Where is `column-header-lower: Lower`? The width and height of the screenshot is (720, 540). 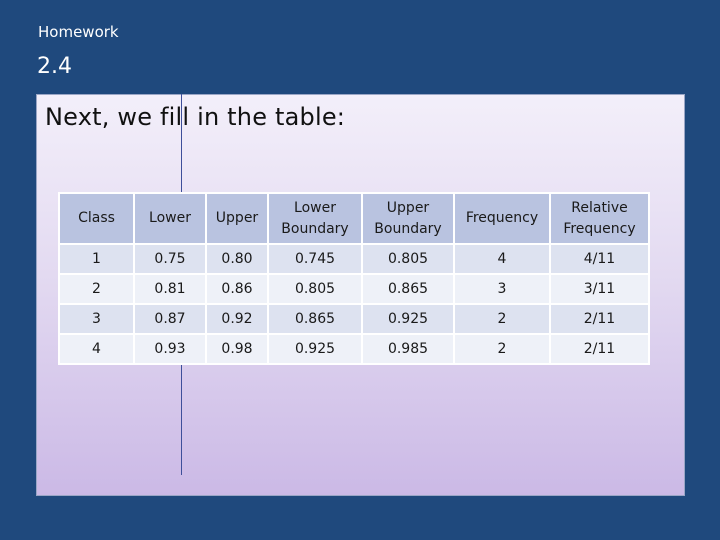
column-header-lower: Lower is located at coordinates (170, 218).